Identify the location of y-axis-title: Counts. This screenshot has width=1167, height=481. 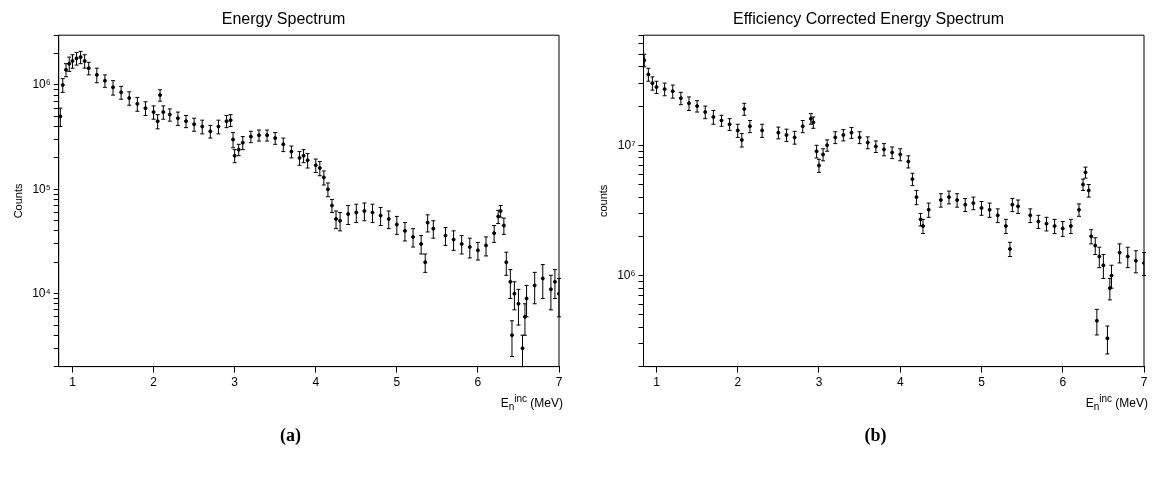
(17, 200).